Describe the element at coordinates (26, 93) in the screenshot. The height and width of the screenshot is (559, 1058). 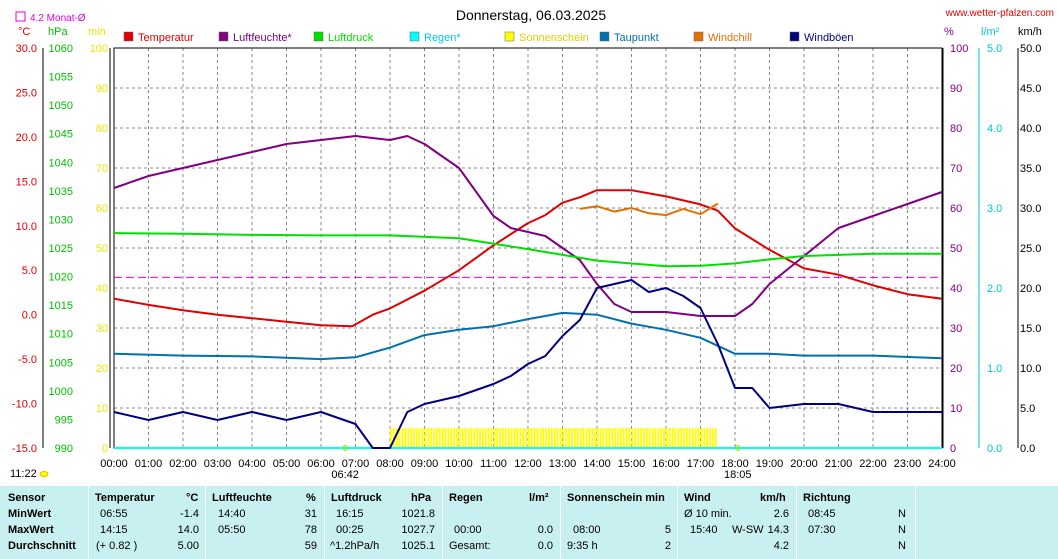
I see `temp-tick-label: 25.0` at that location.